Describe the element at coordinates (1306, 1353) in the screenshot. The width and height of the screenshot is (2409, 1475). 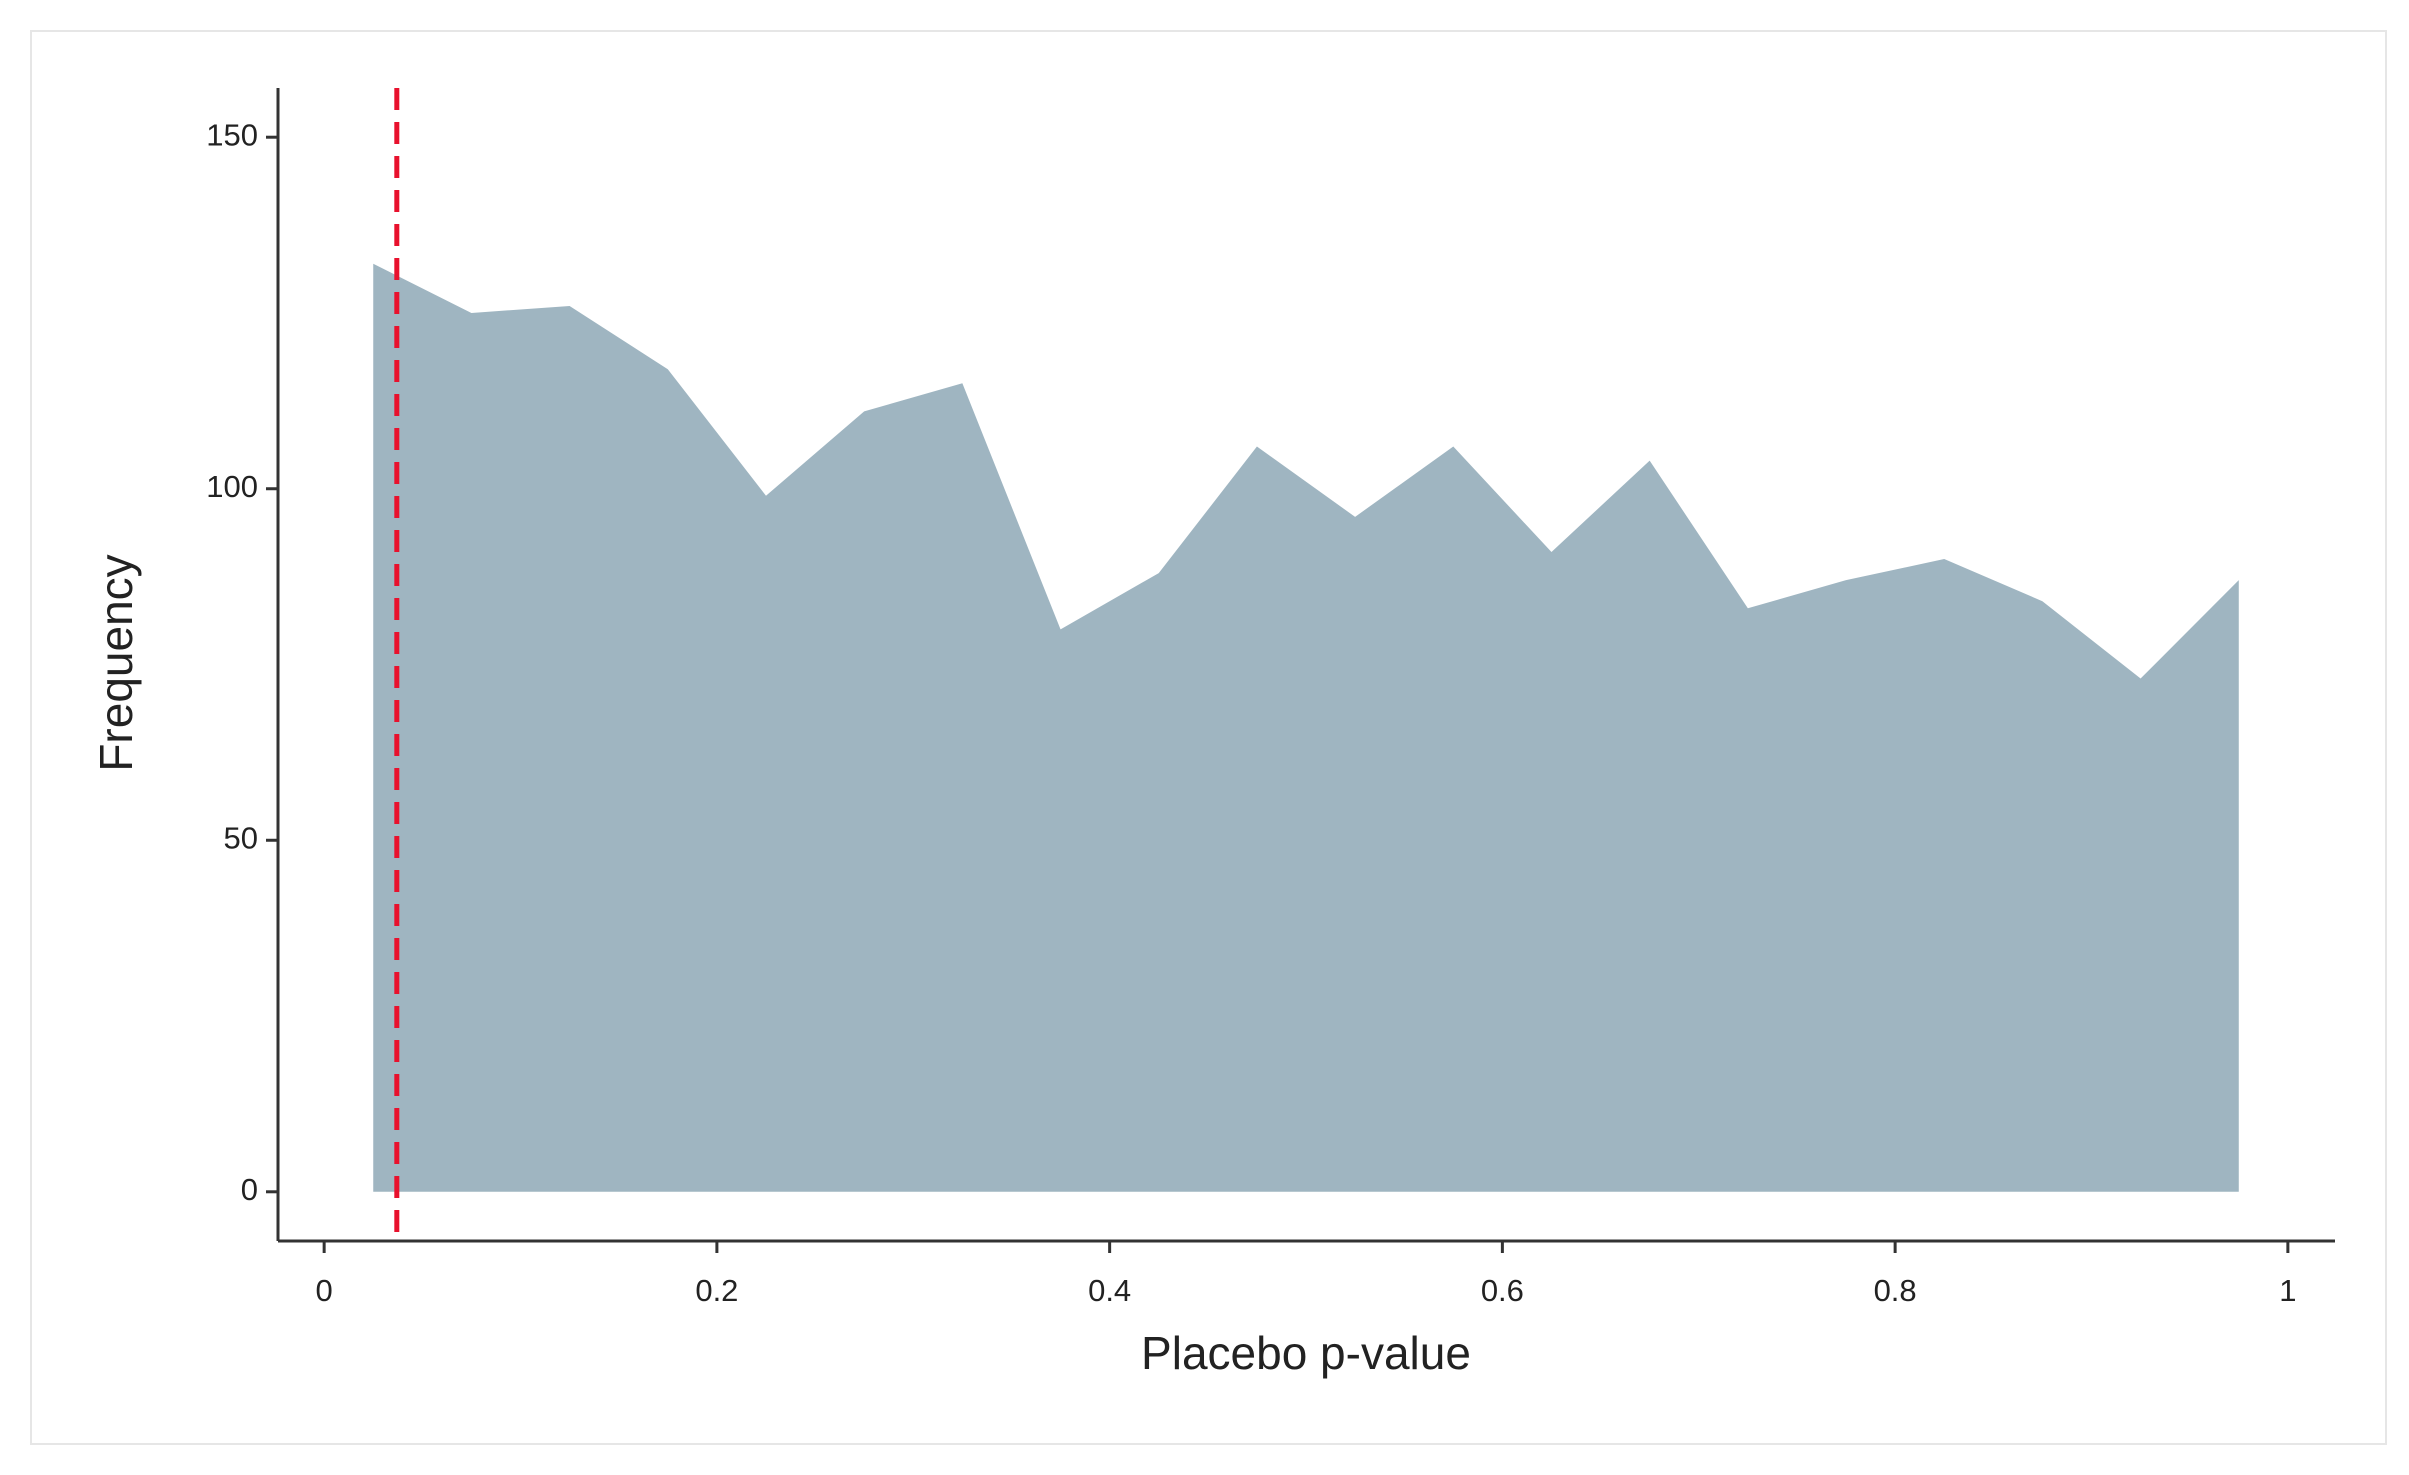
I see `x-axis-title: Placebo p-value` at that location.